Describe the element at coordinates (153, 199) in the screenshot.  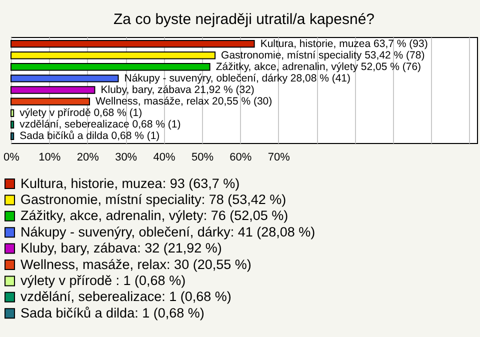
I see `legend-label: Gastronomie, místní speciality: 78 (53,42 %)` at that location.